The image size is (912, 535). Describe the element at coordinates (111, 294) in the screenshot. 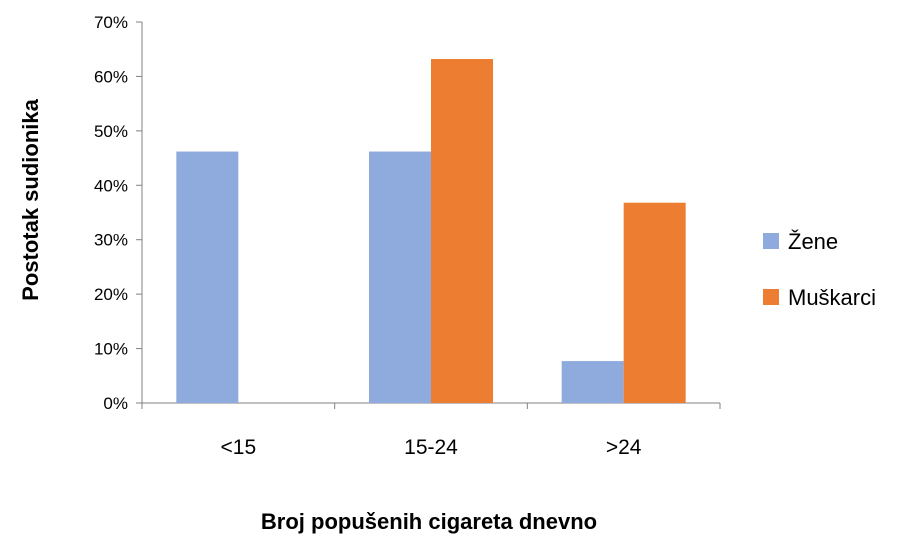

I see `y-tick-label: 20%` at that location.